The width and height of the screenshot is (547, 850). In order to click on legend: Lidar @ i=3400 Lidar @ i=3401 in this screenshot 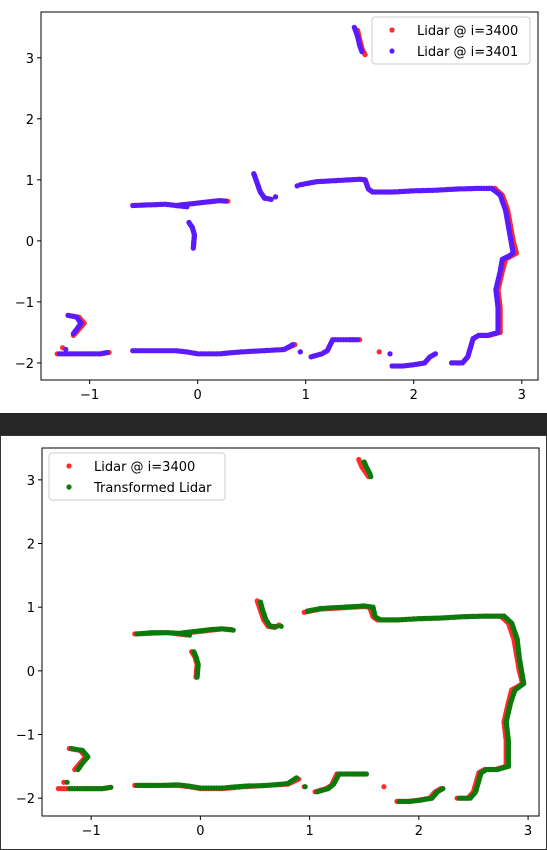, I will do `click(451, 40)`.